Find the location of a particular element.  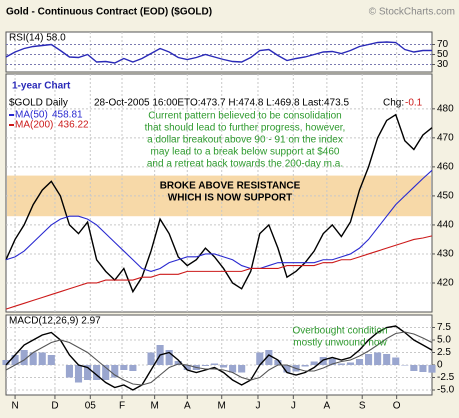

y-tick-label: 5.0 is located at coordinates (444, 340).